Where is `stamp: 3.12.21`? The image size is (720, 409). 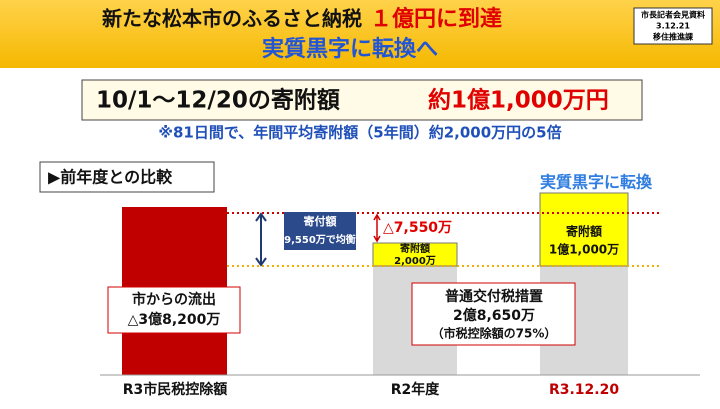
stamp: 3.12.21 is located at coordinates (673, 26).